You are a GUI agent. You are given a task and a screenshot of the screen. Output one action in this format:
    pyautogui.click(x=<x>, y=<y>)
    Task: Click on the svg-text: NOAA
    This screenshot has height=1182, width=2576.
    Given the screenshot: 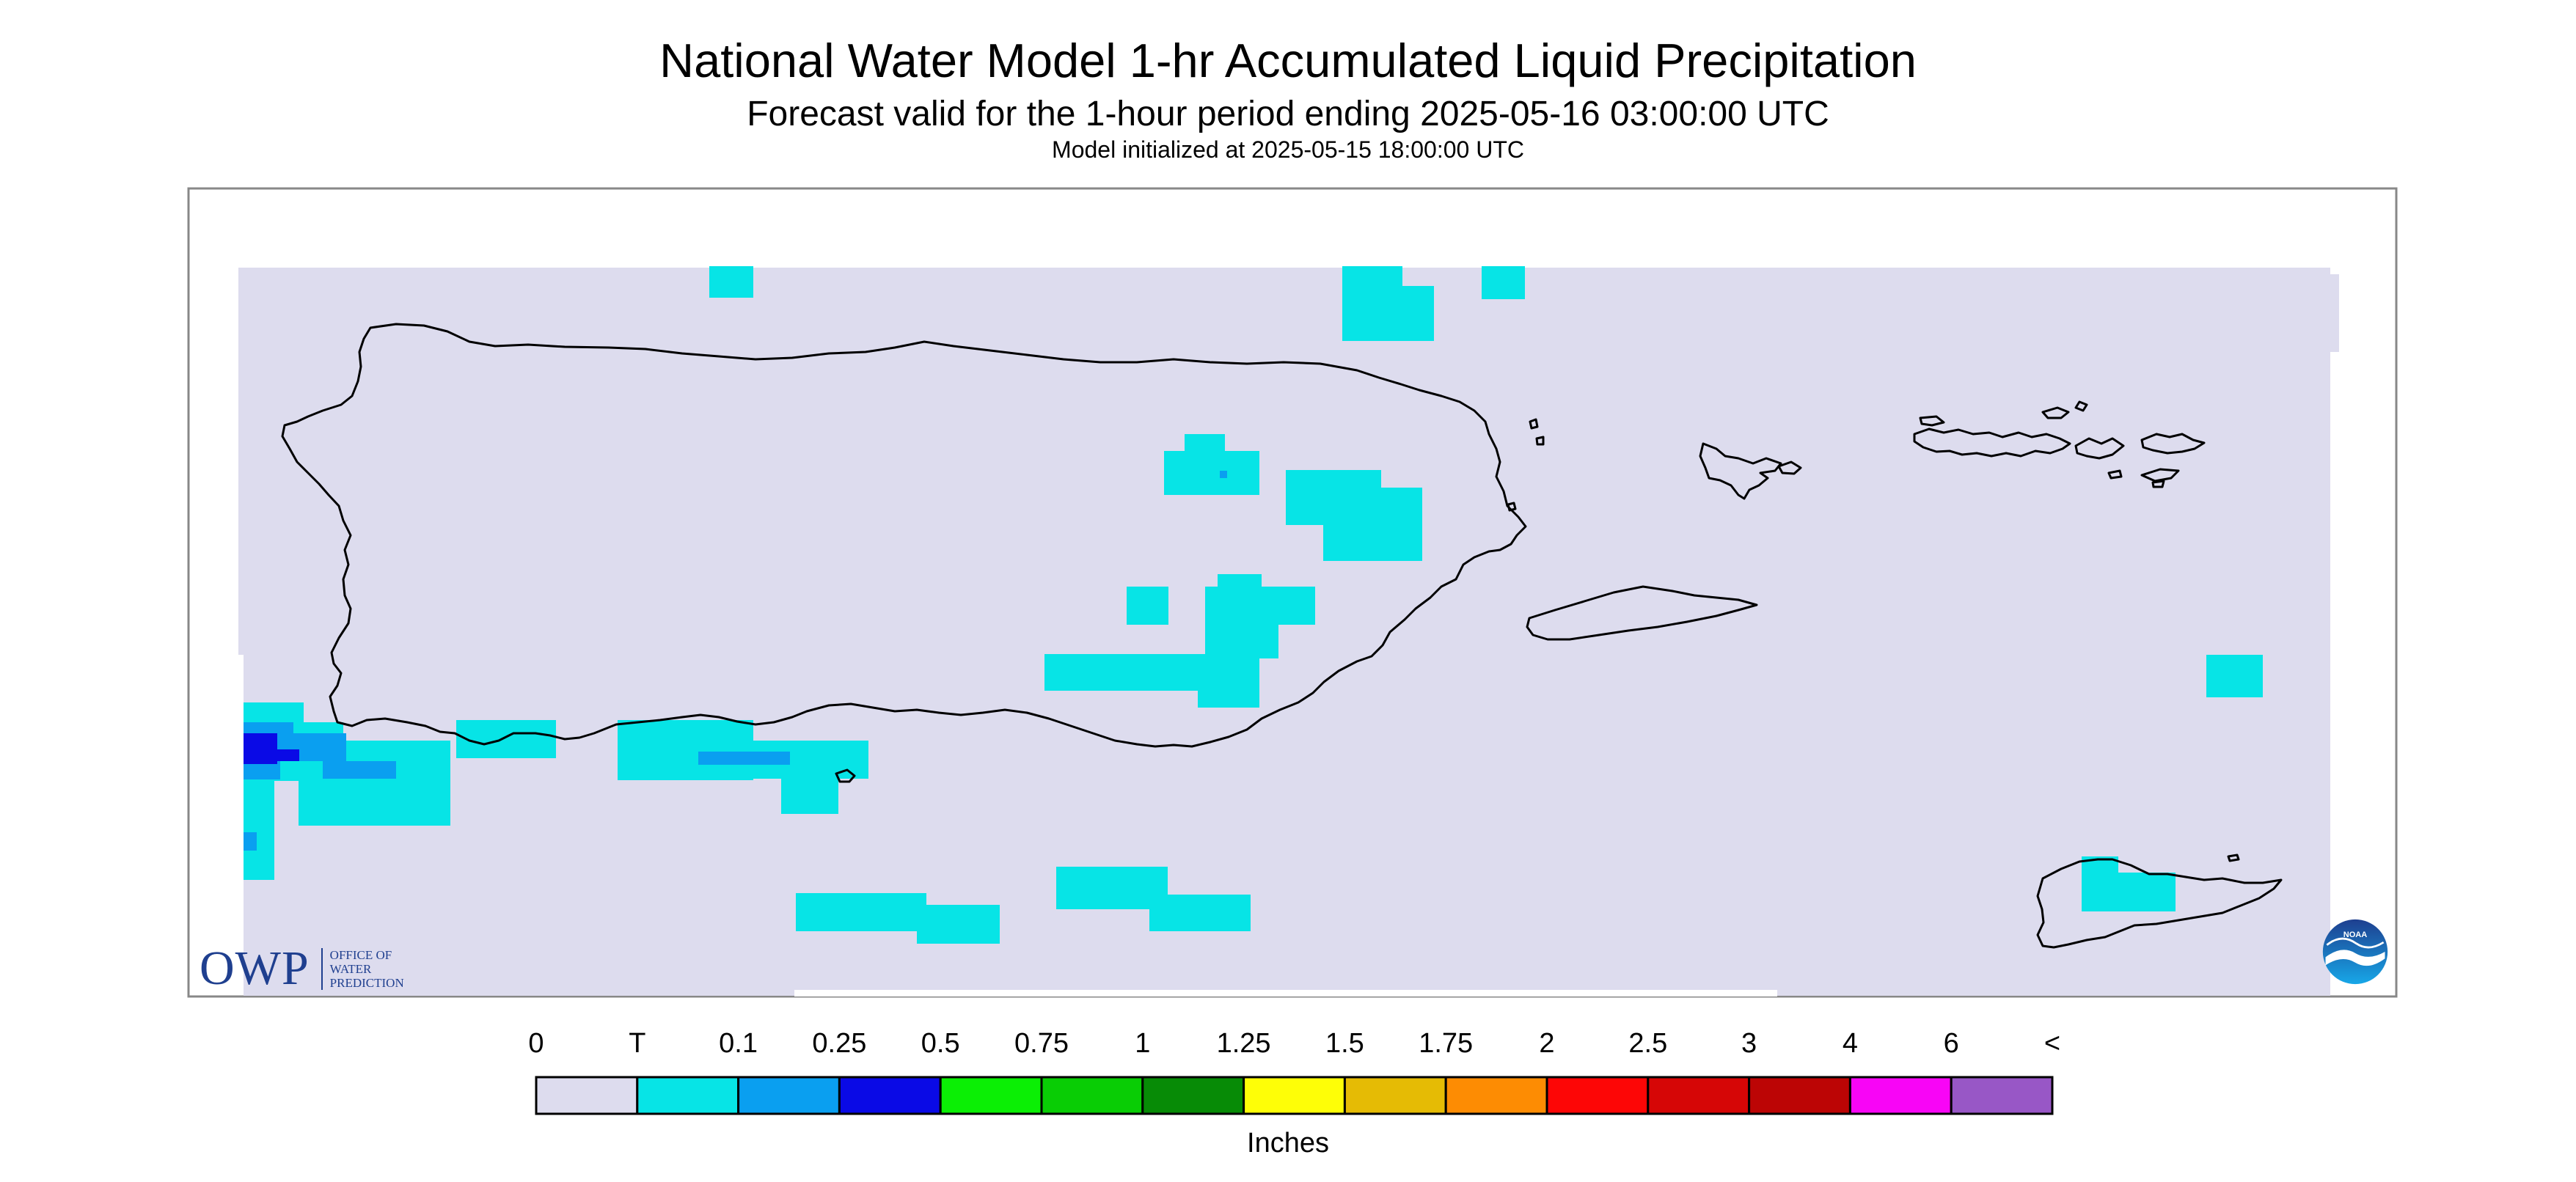 What is the action you would take?
    pyautogui.click(x=2355, y=934)
    